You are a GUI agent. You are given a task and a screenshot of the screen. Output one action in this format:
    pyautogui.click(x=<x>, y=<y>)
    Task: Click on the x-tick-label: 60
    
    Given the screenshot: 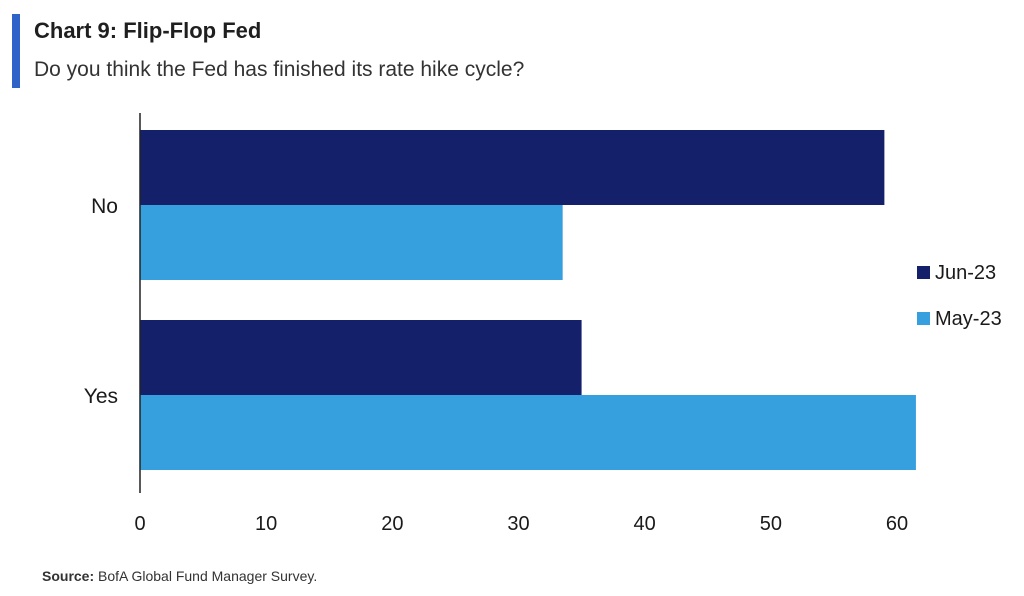 What is the action you would take?
    pyautogui.click(x=897, y=524)
    